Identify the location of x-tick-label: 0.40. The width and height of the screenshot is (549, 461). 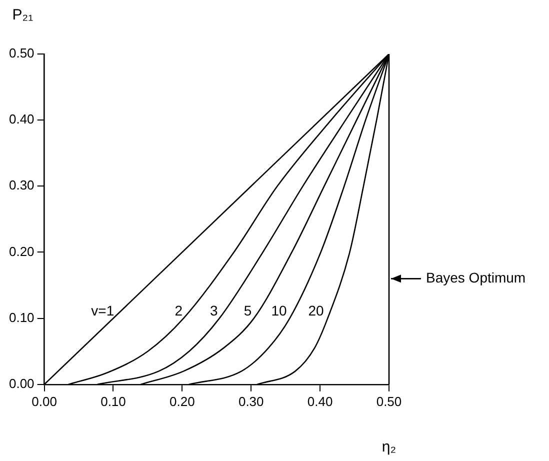
(320, 401).